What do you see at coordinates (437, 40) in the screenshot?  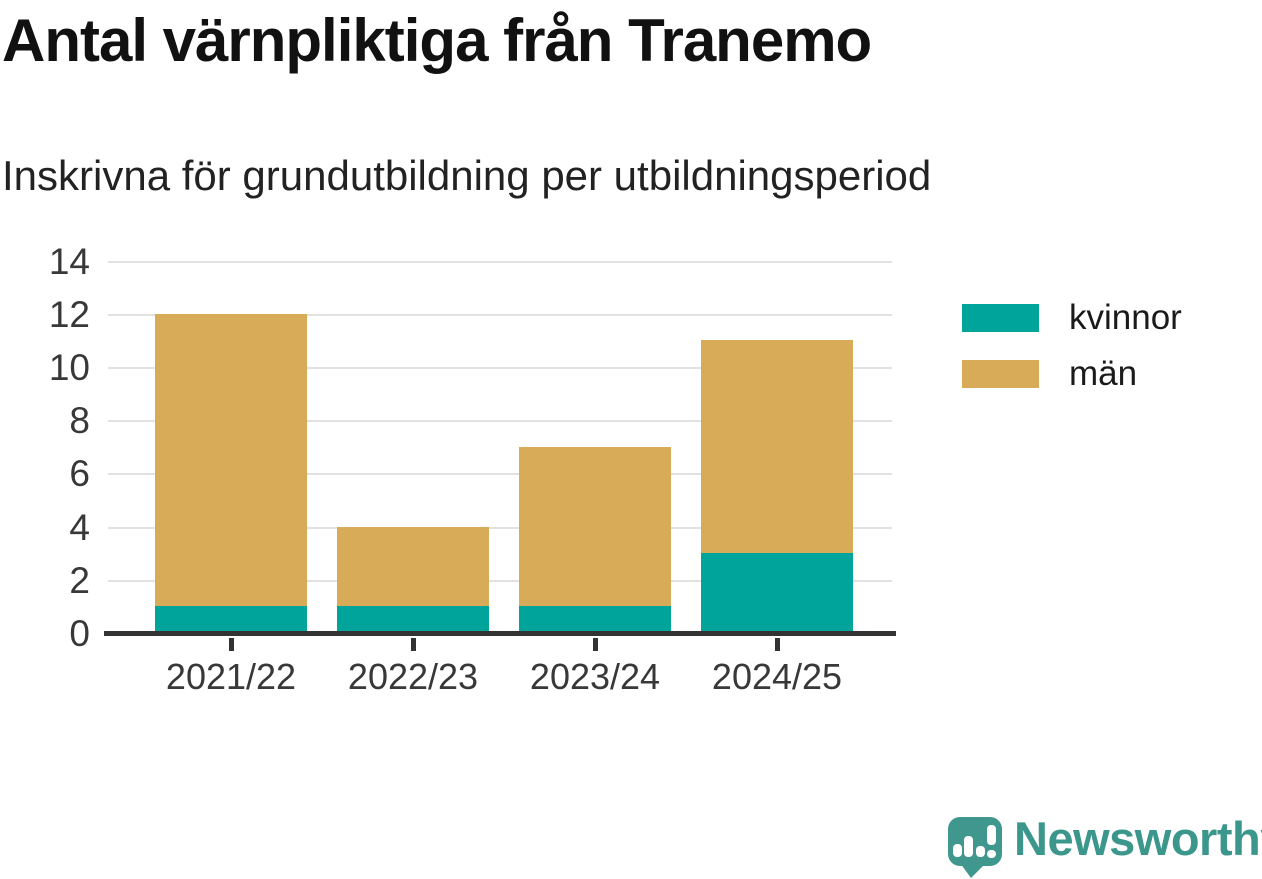 I see `chart-title: Antal värnpliktiga från Tranemo` at bounding box center [437, 40].